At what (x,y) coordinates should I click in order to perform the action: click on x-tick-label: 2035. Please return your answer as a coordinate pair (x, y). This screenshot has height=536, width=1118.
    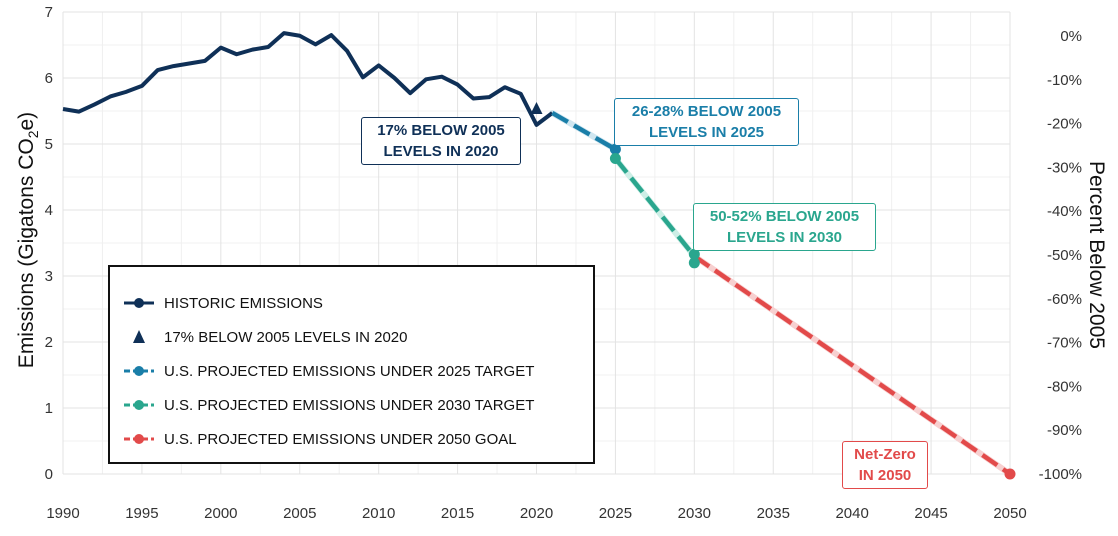
    Looking at the image, I should click on (773, 513).